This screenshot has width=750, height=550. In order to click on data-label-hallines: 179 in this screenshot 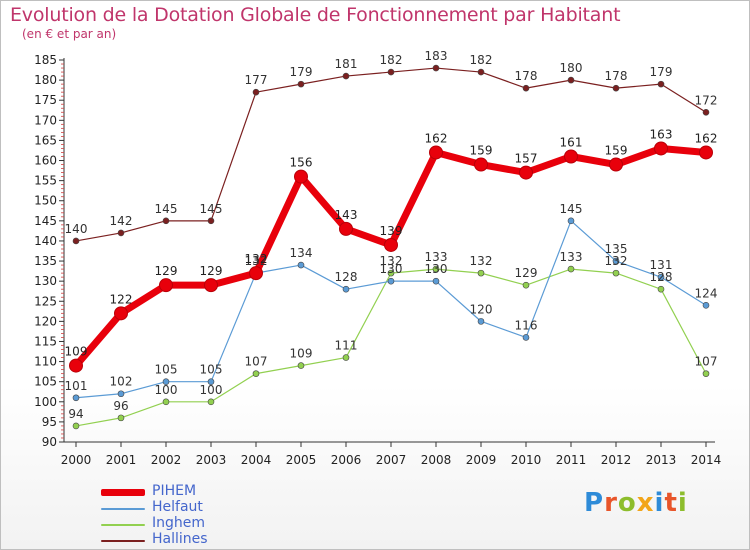, I will do `click(301, 72)`.